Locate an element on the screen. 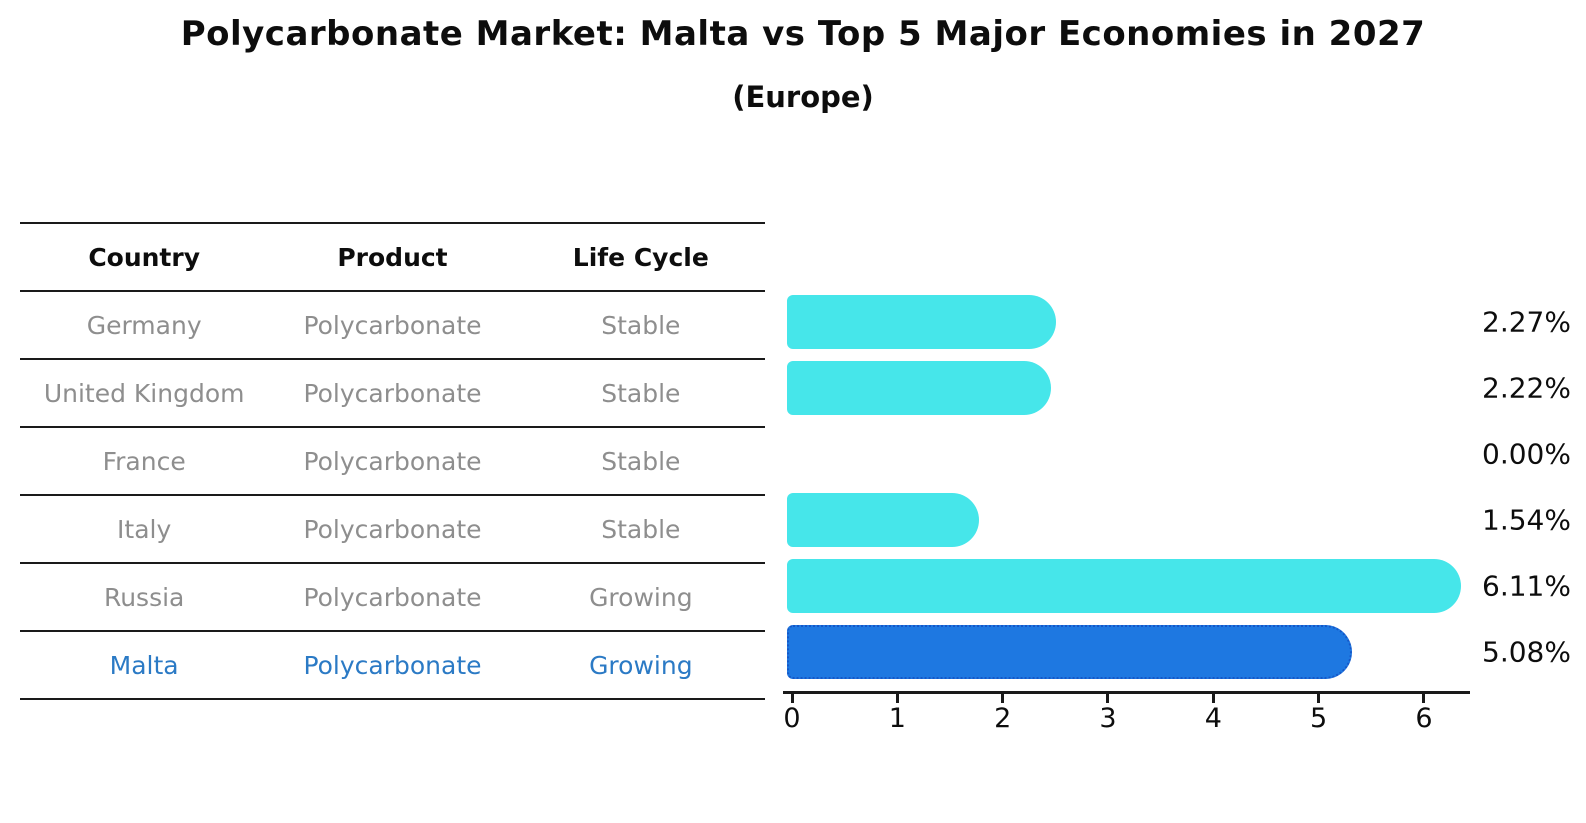 This screenshot has width=1586, height=823. table-row-germany: Germany Polycarbonate Stable is located at coordinates (392, 324).